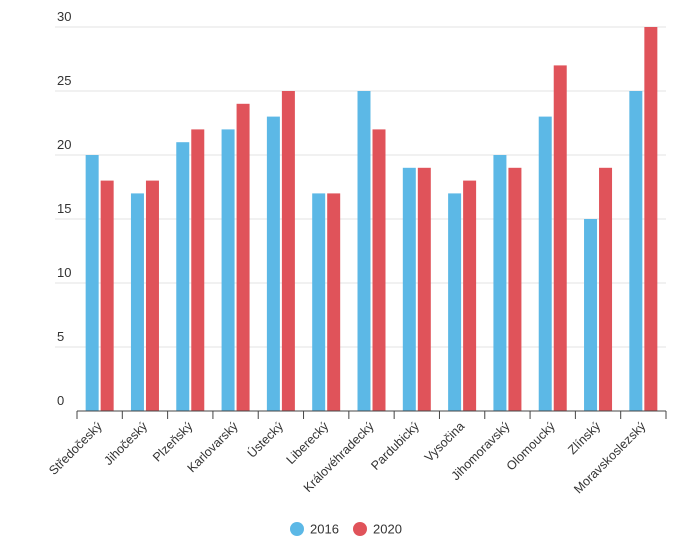 Image resolution: width=700 pixels, height=542 pixels. Describe the element at coordinates (60, 336) in the screenshot. I see `y-tick-label: 5` at that location.